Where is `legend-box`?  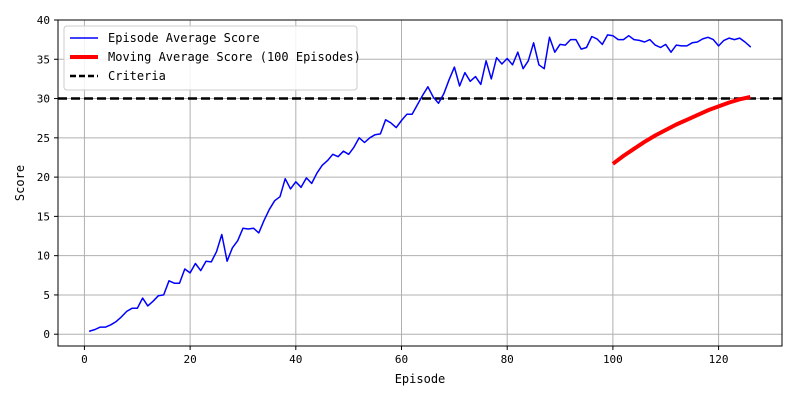
legend-box is located at coordinates (210, 58).